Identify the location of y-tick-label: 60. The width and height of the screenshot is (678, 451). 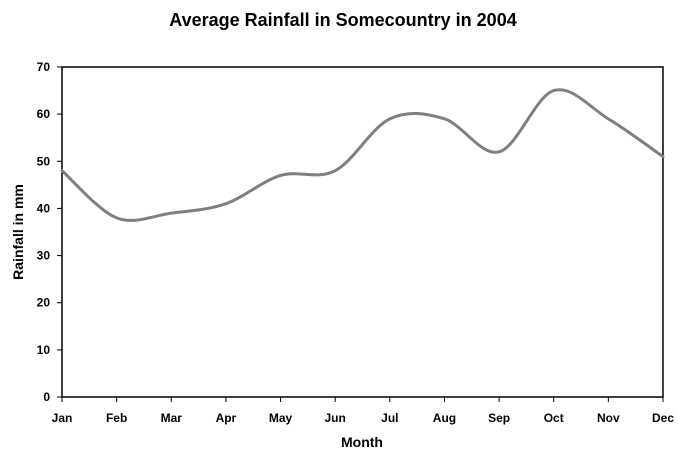
(44, 114).